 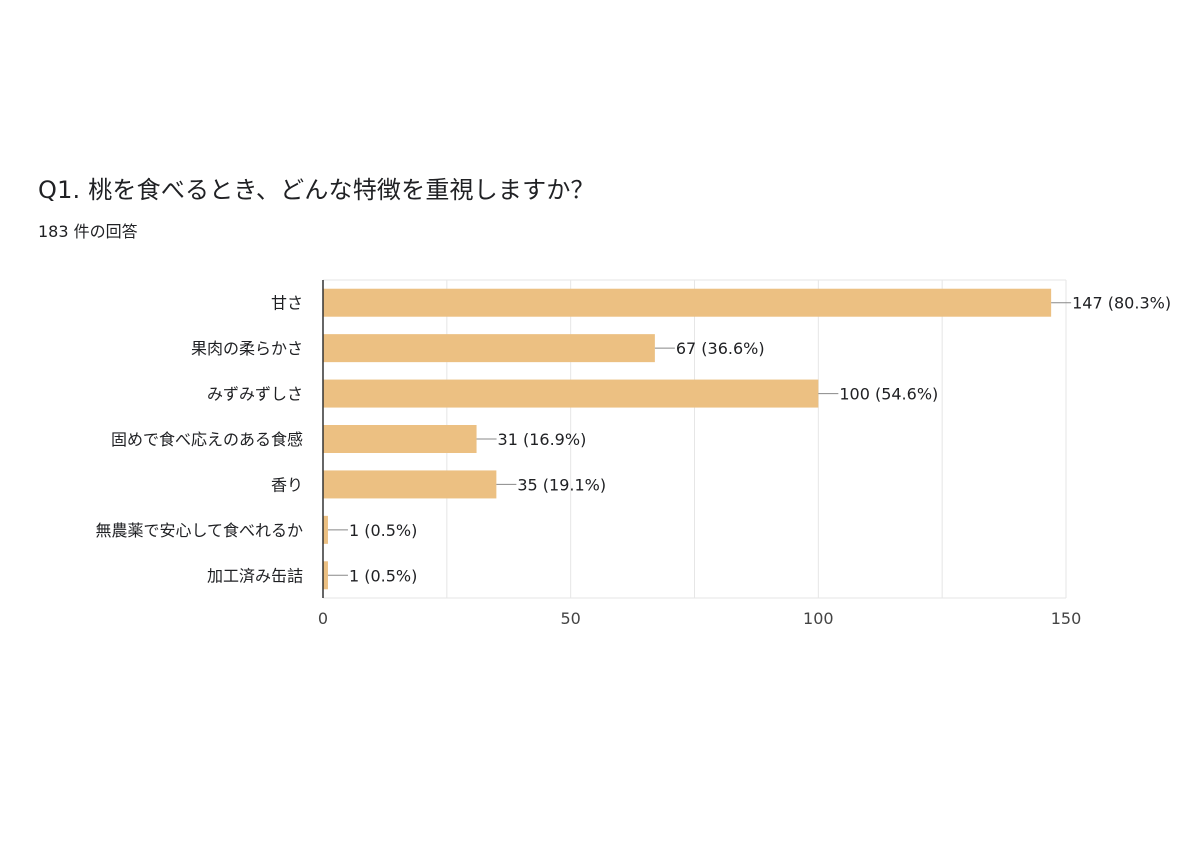 What do you see at coordinates (255, 575) in the screenshot?
I see `category-label: 加工済み缶詰` at bounding box center [255, 575].